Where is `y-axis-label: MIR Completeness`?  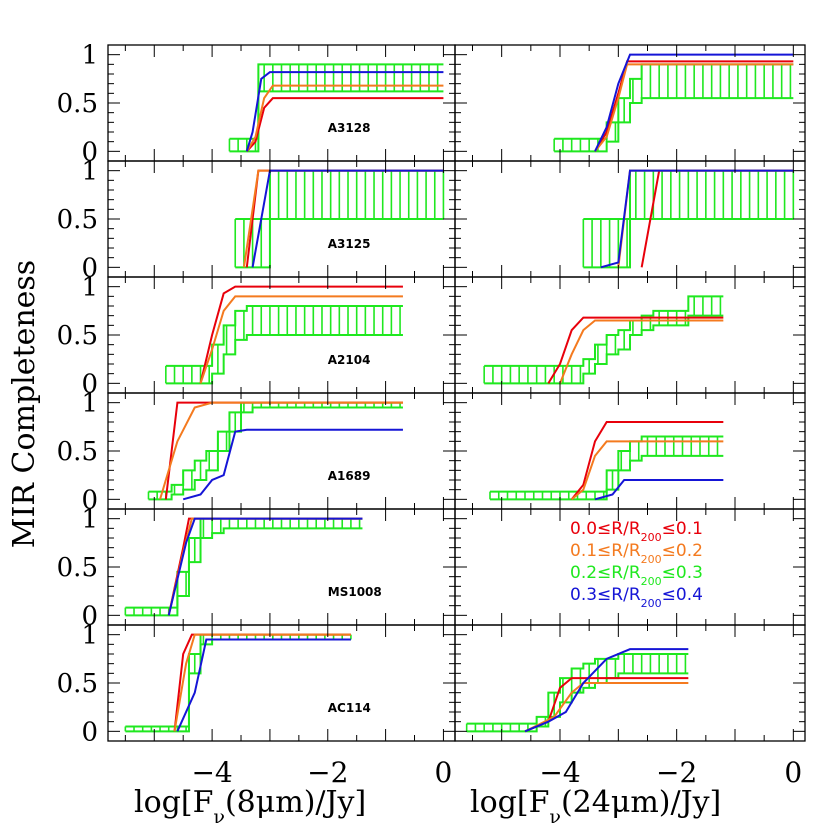
y-axis-label: MIR Completeness is located at coordinates (24, 404).